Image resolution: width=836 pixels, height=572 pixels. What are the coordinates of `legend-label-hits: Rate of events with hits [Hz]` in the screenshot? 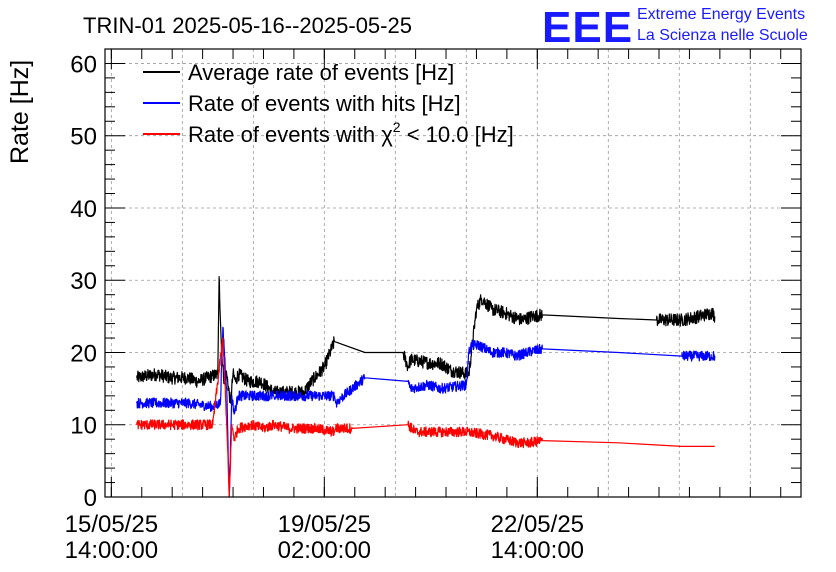 It's located at (324, 103).